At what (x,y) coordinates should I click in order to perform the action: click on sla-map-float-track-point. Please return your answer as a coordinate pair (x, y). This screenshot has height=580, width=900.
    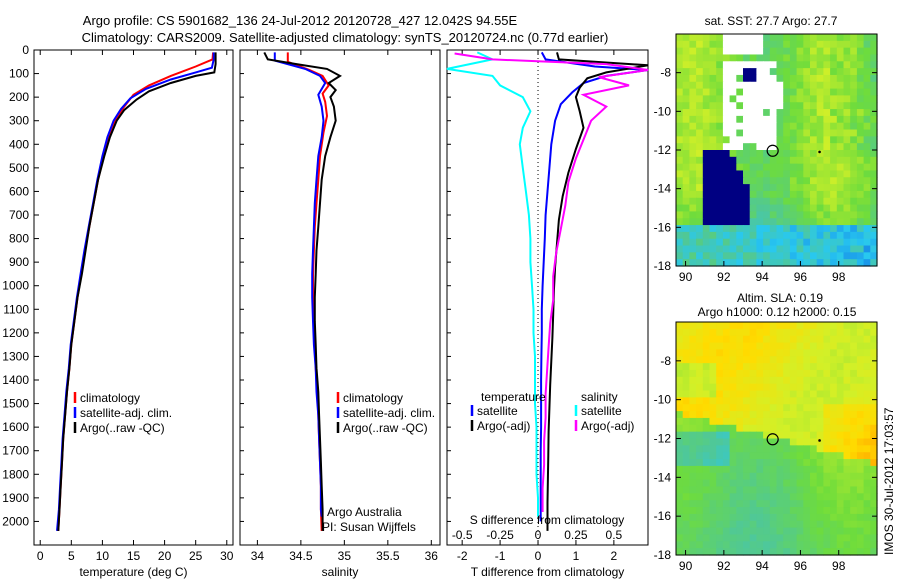
    Looking at the image, I should click on (819, 440).